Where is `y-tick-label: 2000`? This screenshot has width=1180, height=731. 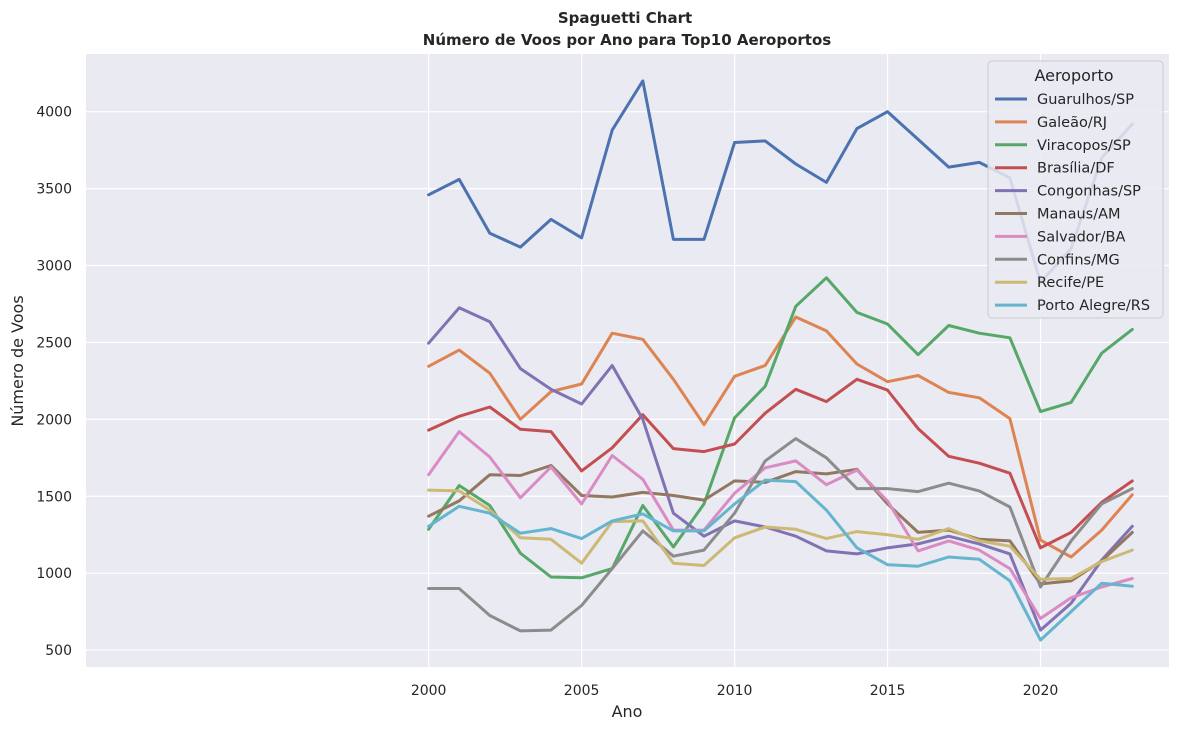
y-tick-label: 2000 is located at coordinates (54, 420).